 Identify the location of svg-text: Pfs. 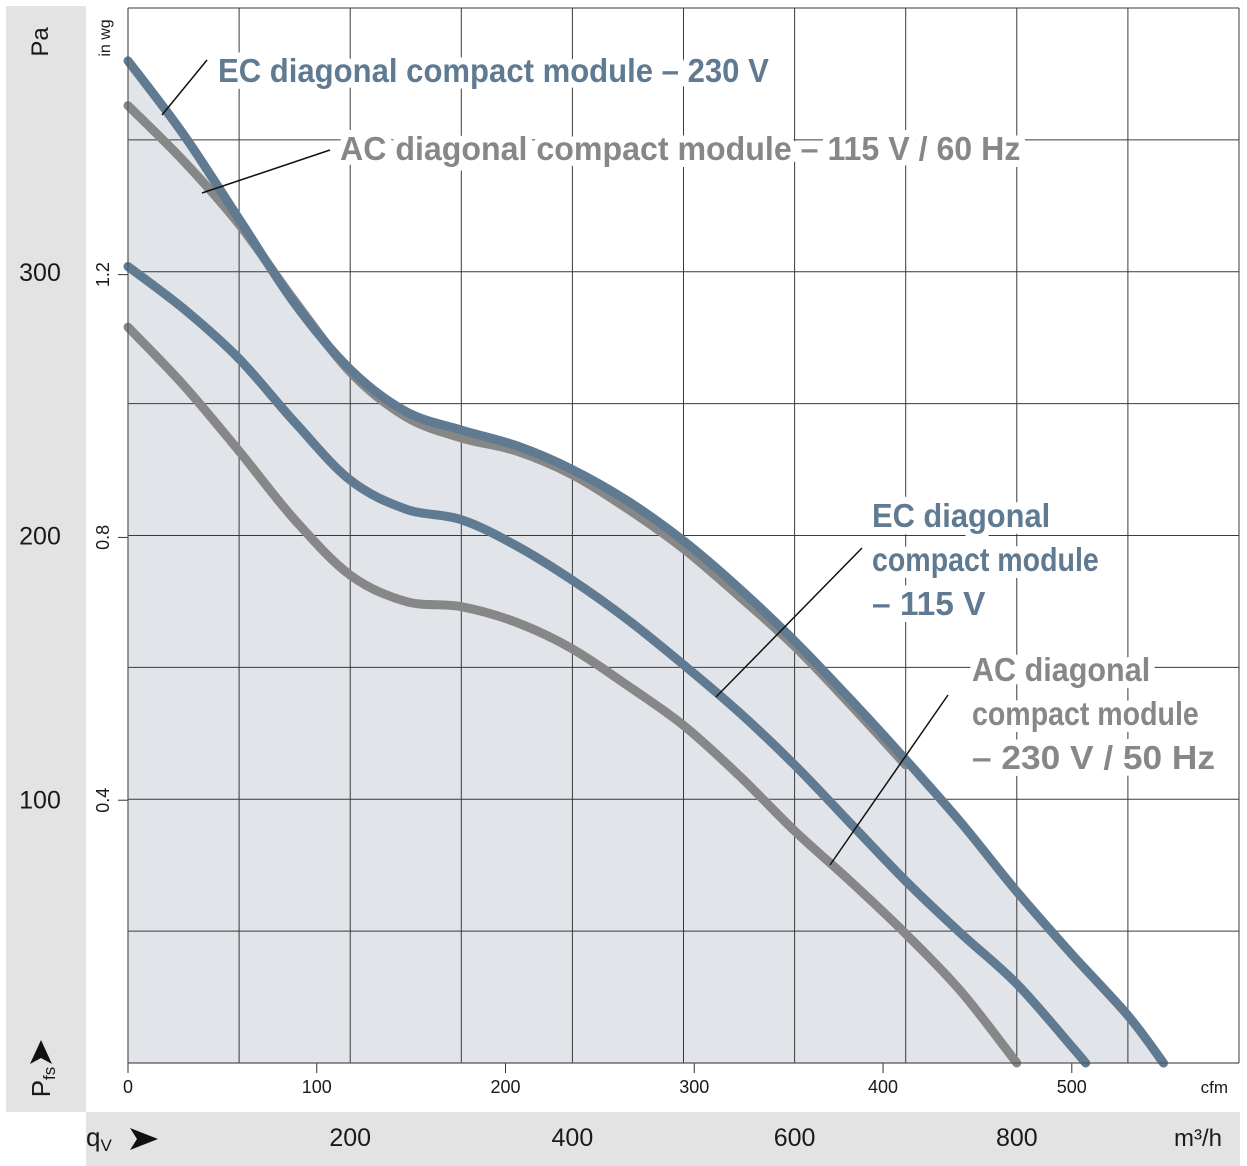
(42, 1082).